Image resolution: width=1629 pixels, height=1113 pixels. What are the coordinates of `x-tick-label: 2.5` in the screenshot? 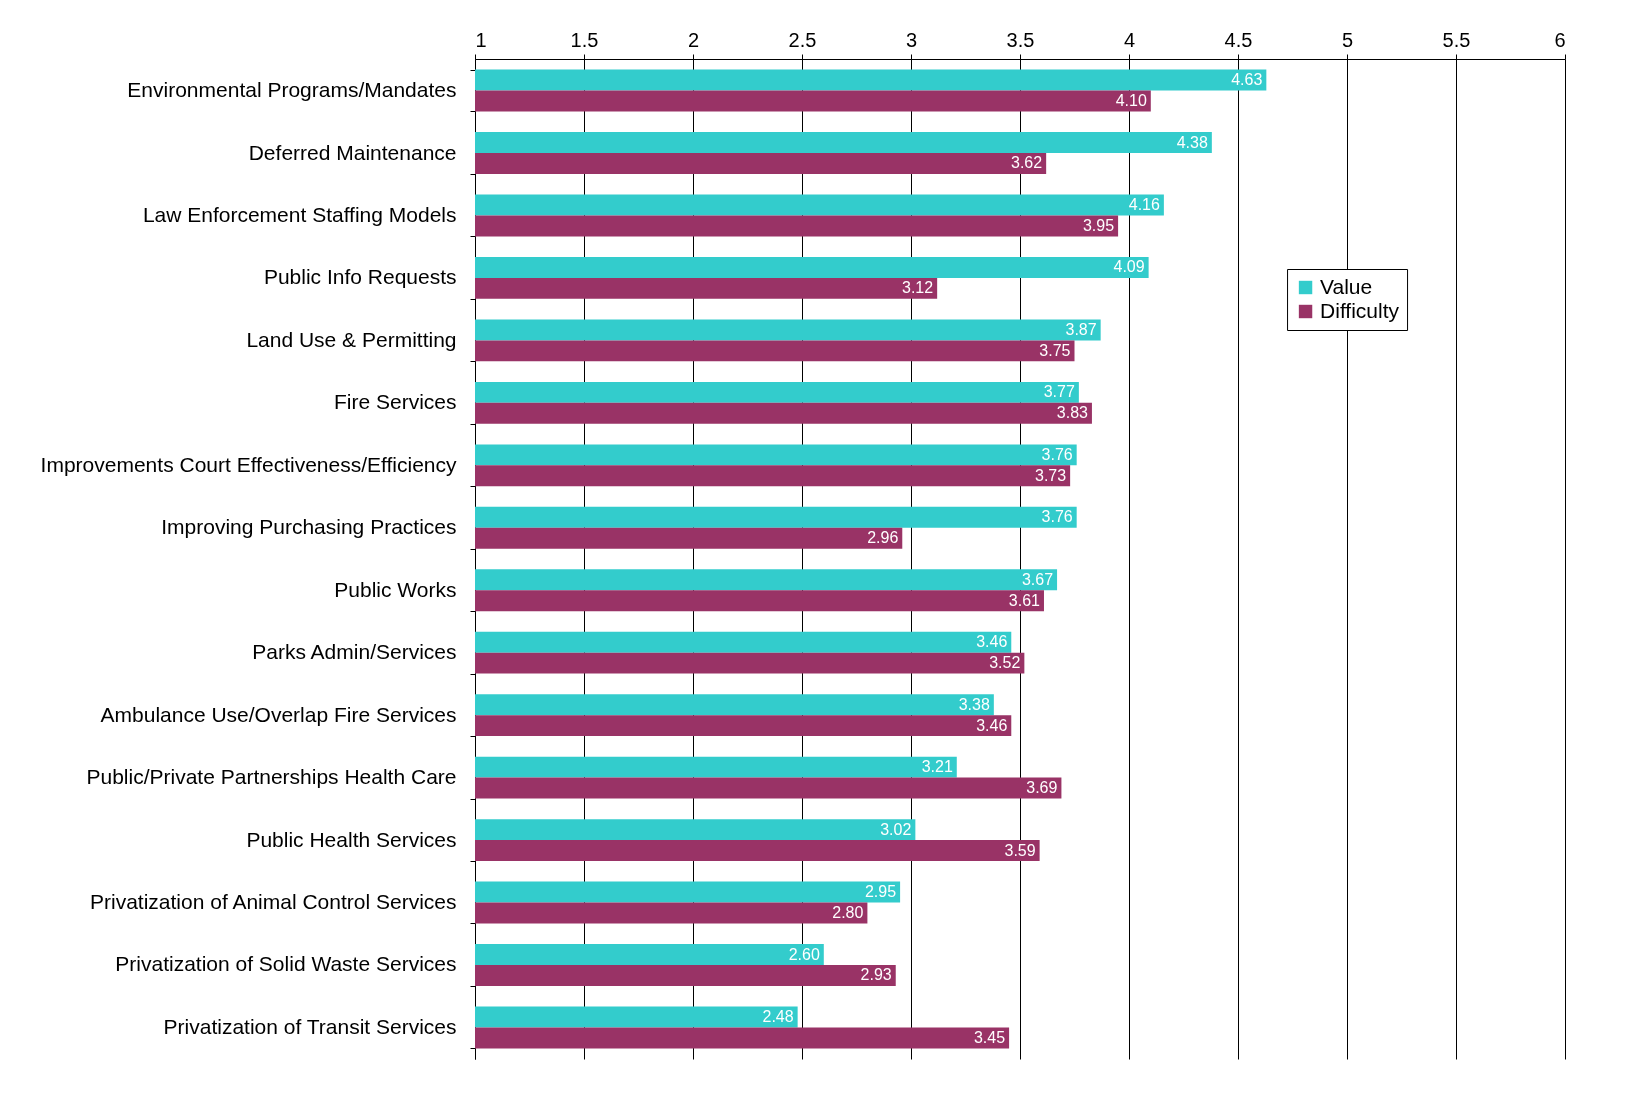 It's located at (802, 39).